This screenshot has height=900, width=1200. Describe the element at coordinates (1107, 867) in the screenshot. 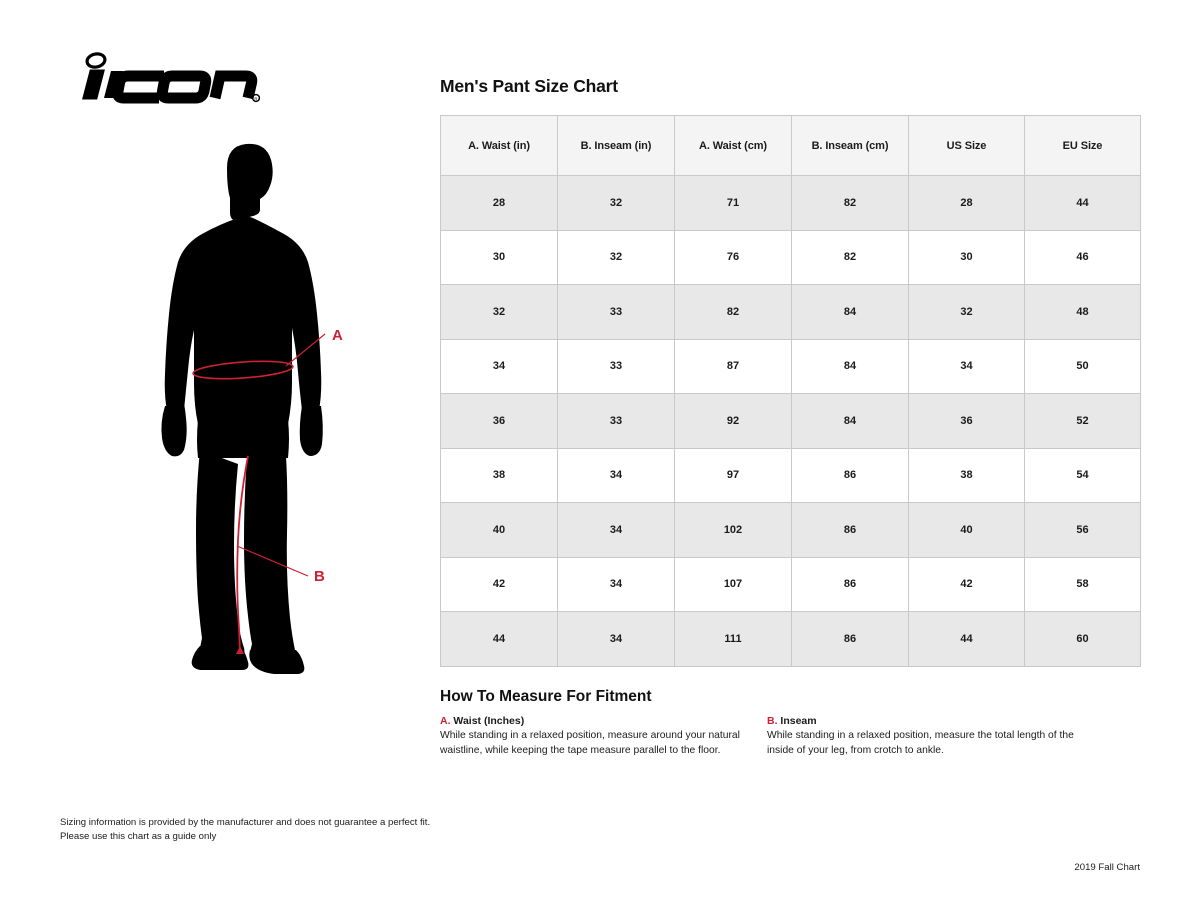

I see `chart-edition-label: 2019 Fall Chart` at that location.